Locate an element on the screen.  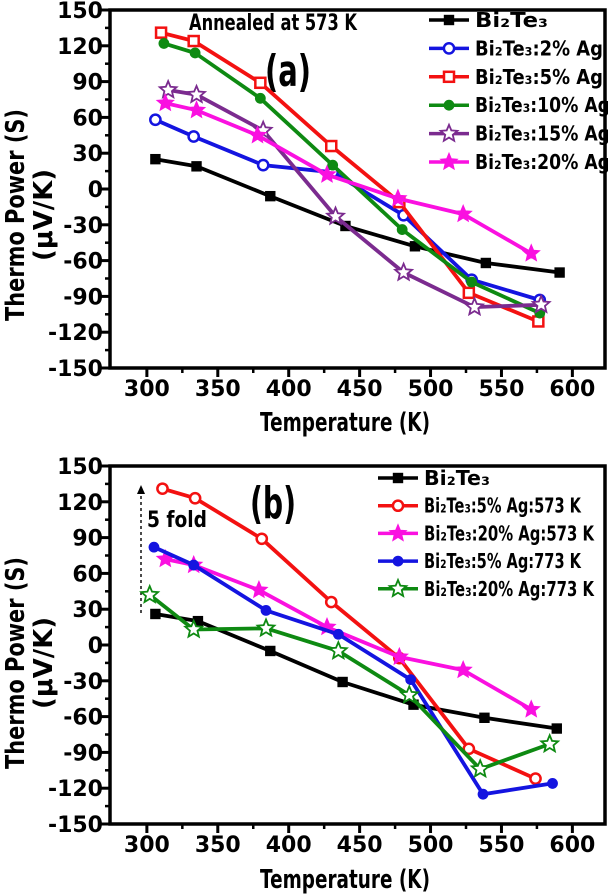
legend-item: Bi₂Te₃:5% Ag:773 K is located at coordinates (480, 561).